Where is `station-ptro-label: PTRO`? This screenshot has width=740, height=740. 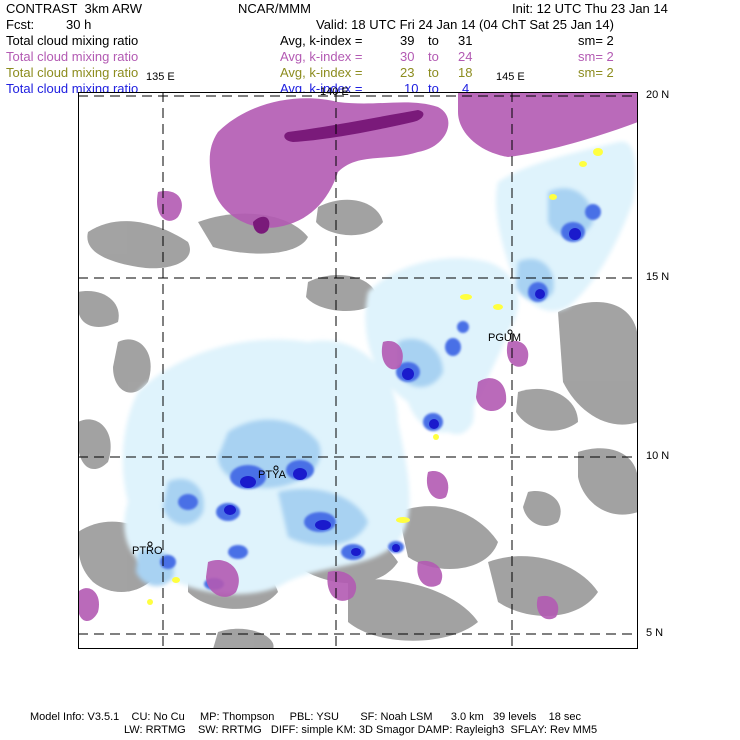 station-ptro-label: PTRO is located at coordinates (147, 551).